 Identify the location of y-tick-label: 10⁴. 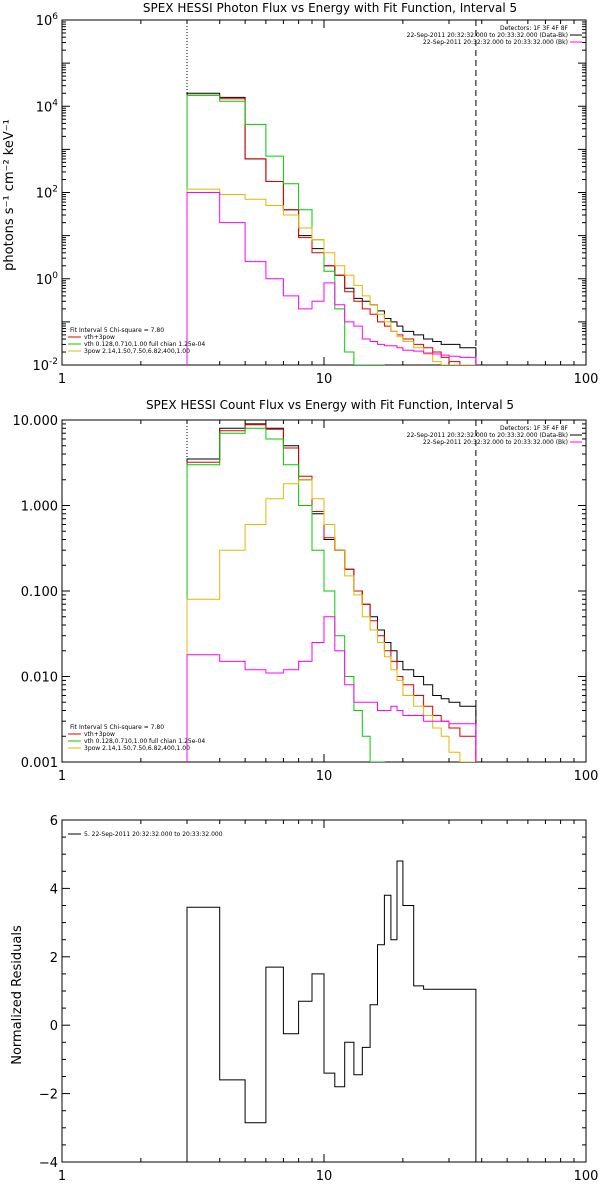
(47, 106).